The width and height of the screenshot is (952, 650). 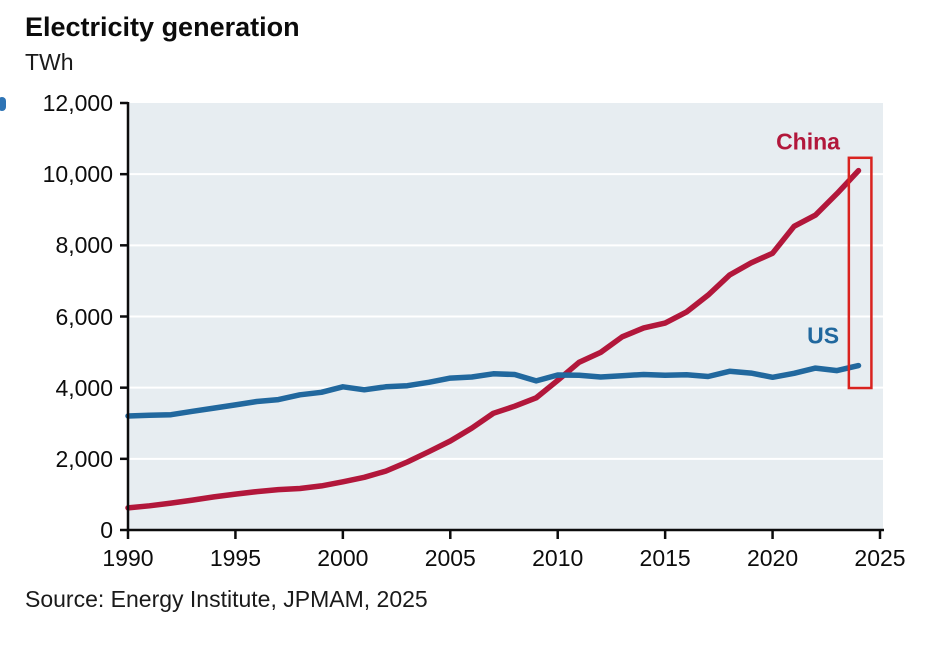 I want to click on x-tick-label: 2020, so click(x=772, y=558).